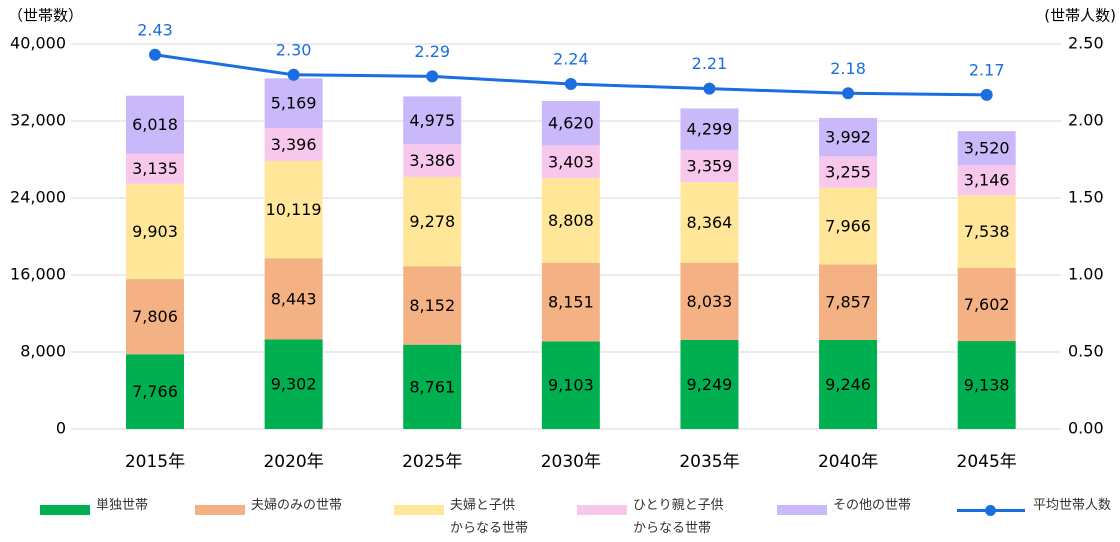 The height and width of the screenshot is (542, 1120). I want to click on value-label: 5,169, so click(294, 103).